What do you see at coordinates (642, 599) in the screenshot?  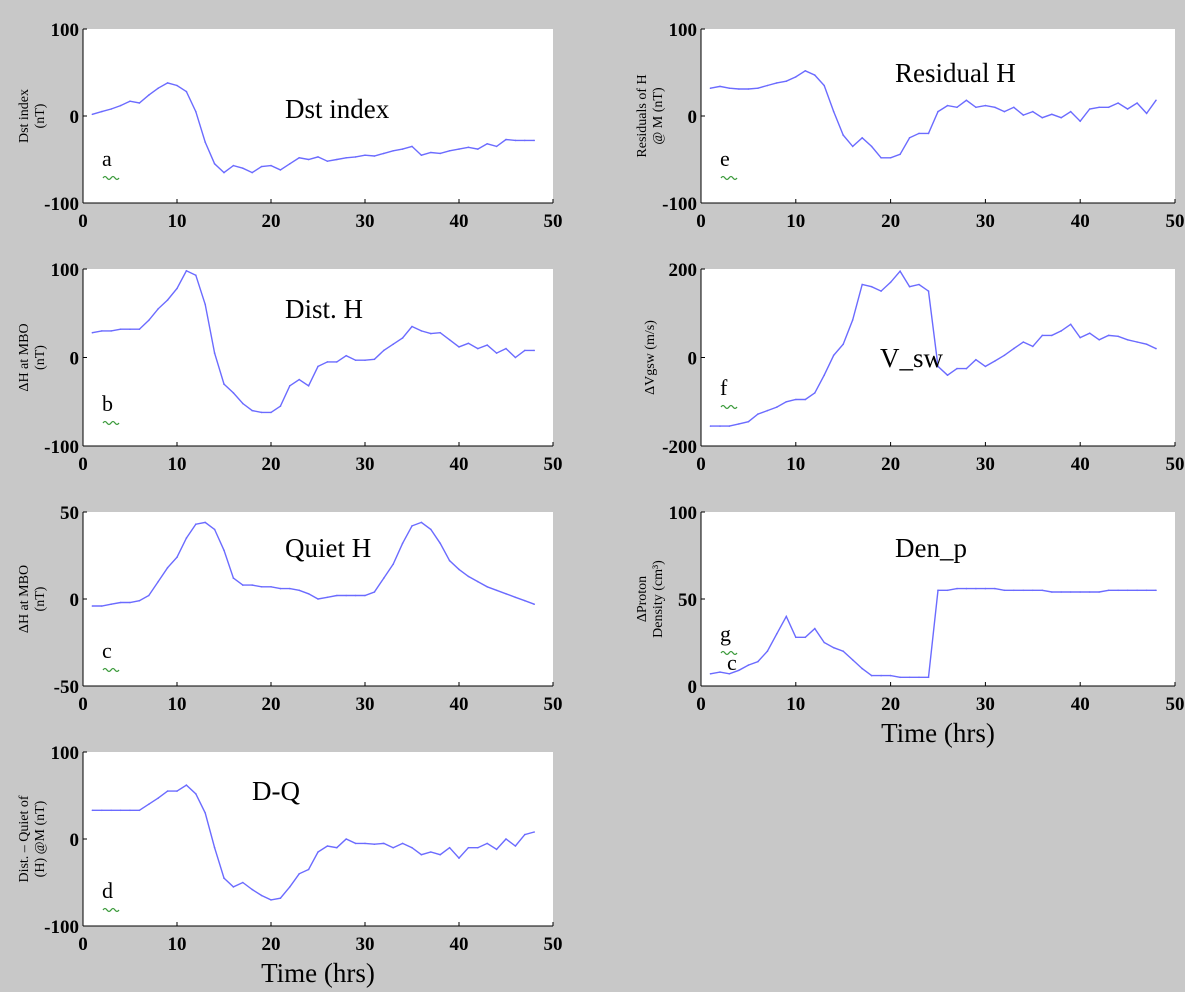 I see `y-axis-label-line: ΔProton` at bounding box center [642, 599].